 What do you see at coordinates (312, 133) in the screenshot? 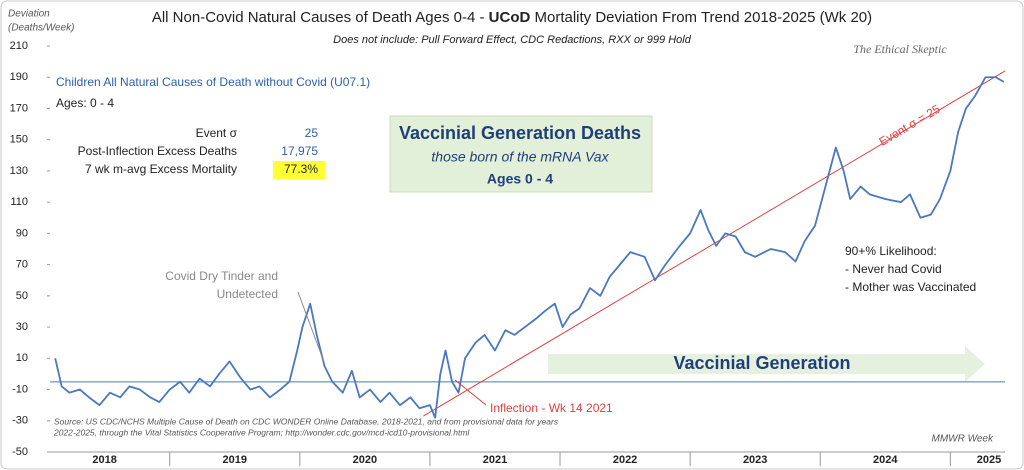
I see `stat-value: 25` at bounding box center [312, 133].